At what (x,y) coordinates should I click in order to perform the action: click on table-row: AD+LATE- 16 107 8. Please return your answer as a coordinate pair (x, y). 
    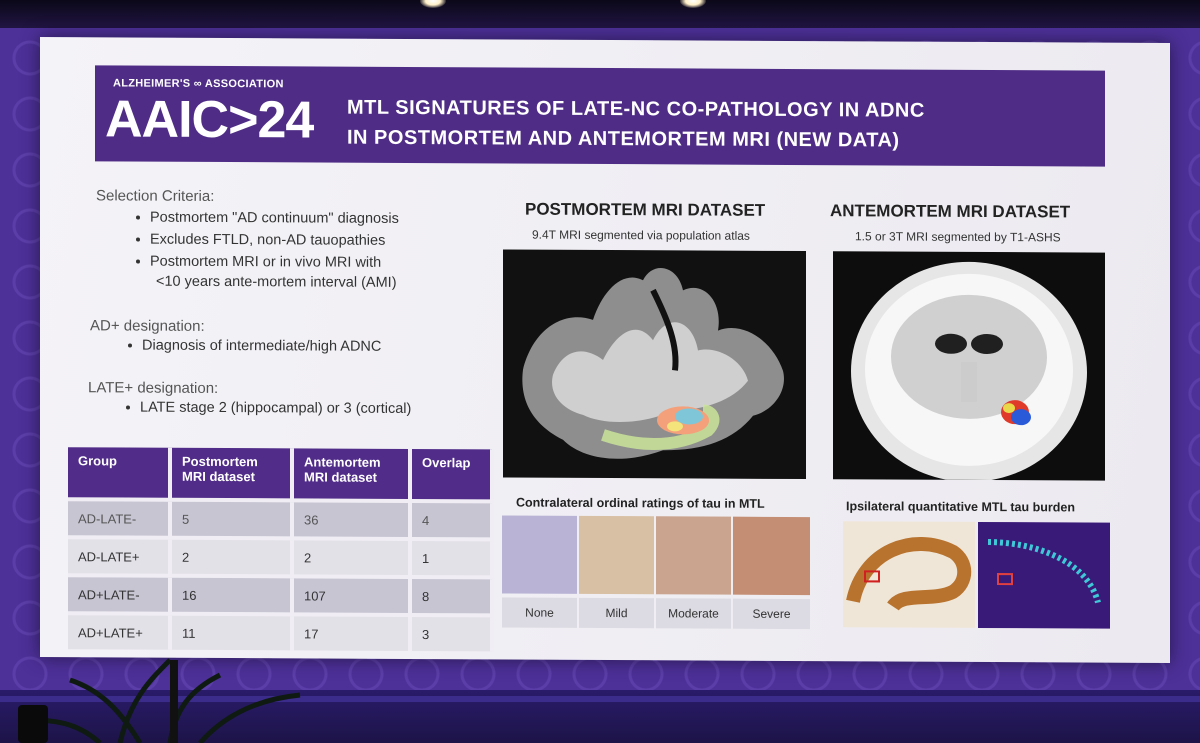
    Looking at the image, I should click on (280, 595).